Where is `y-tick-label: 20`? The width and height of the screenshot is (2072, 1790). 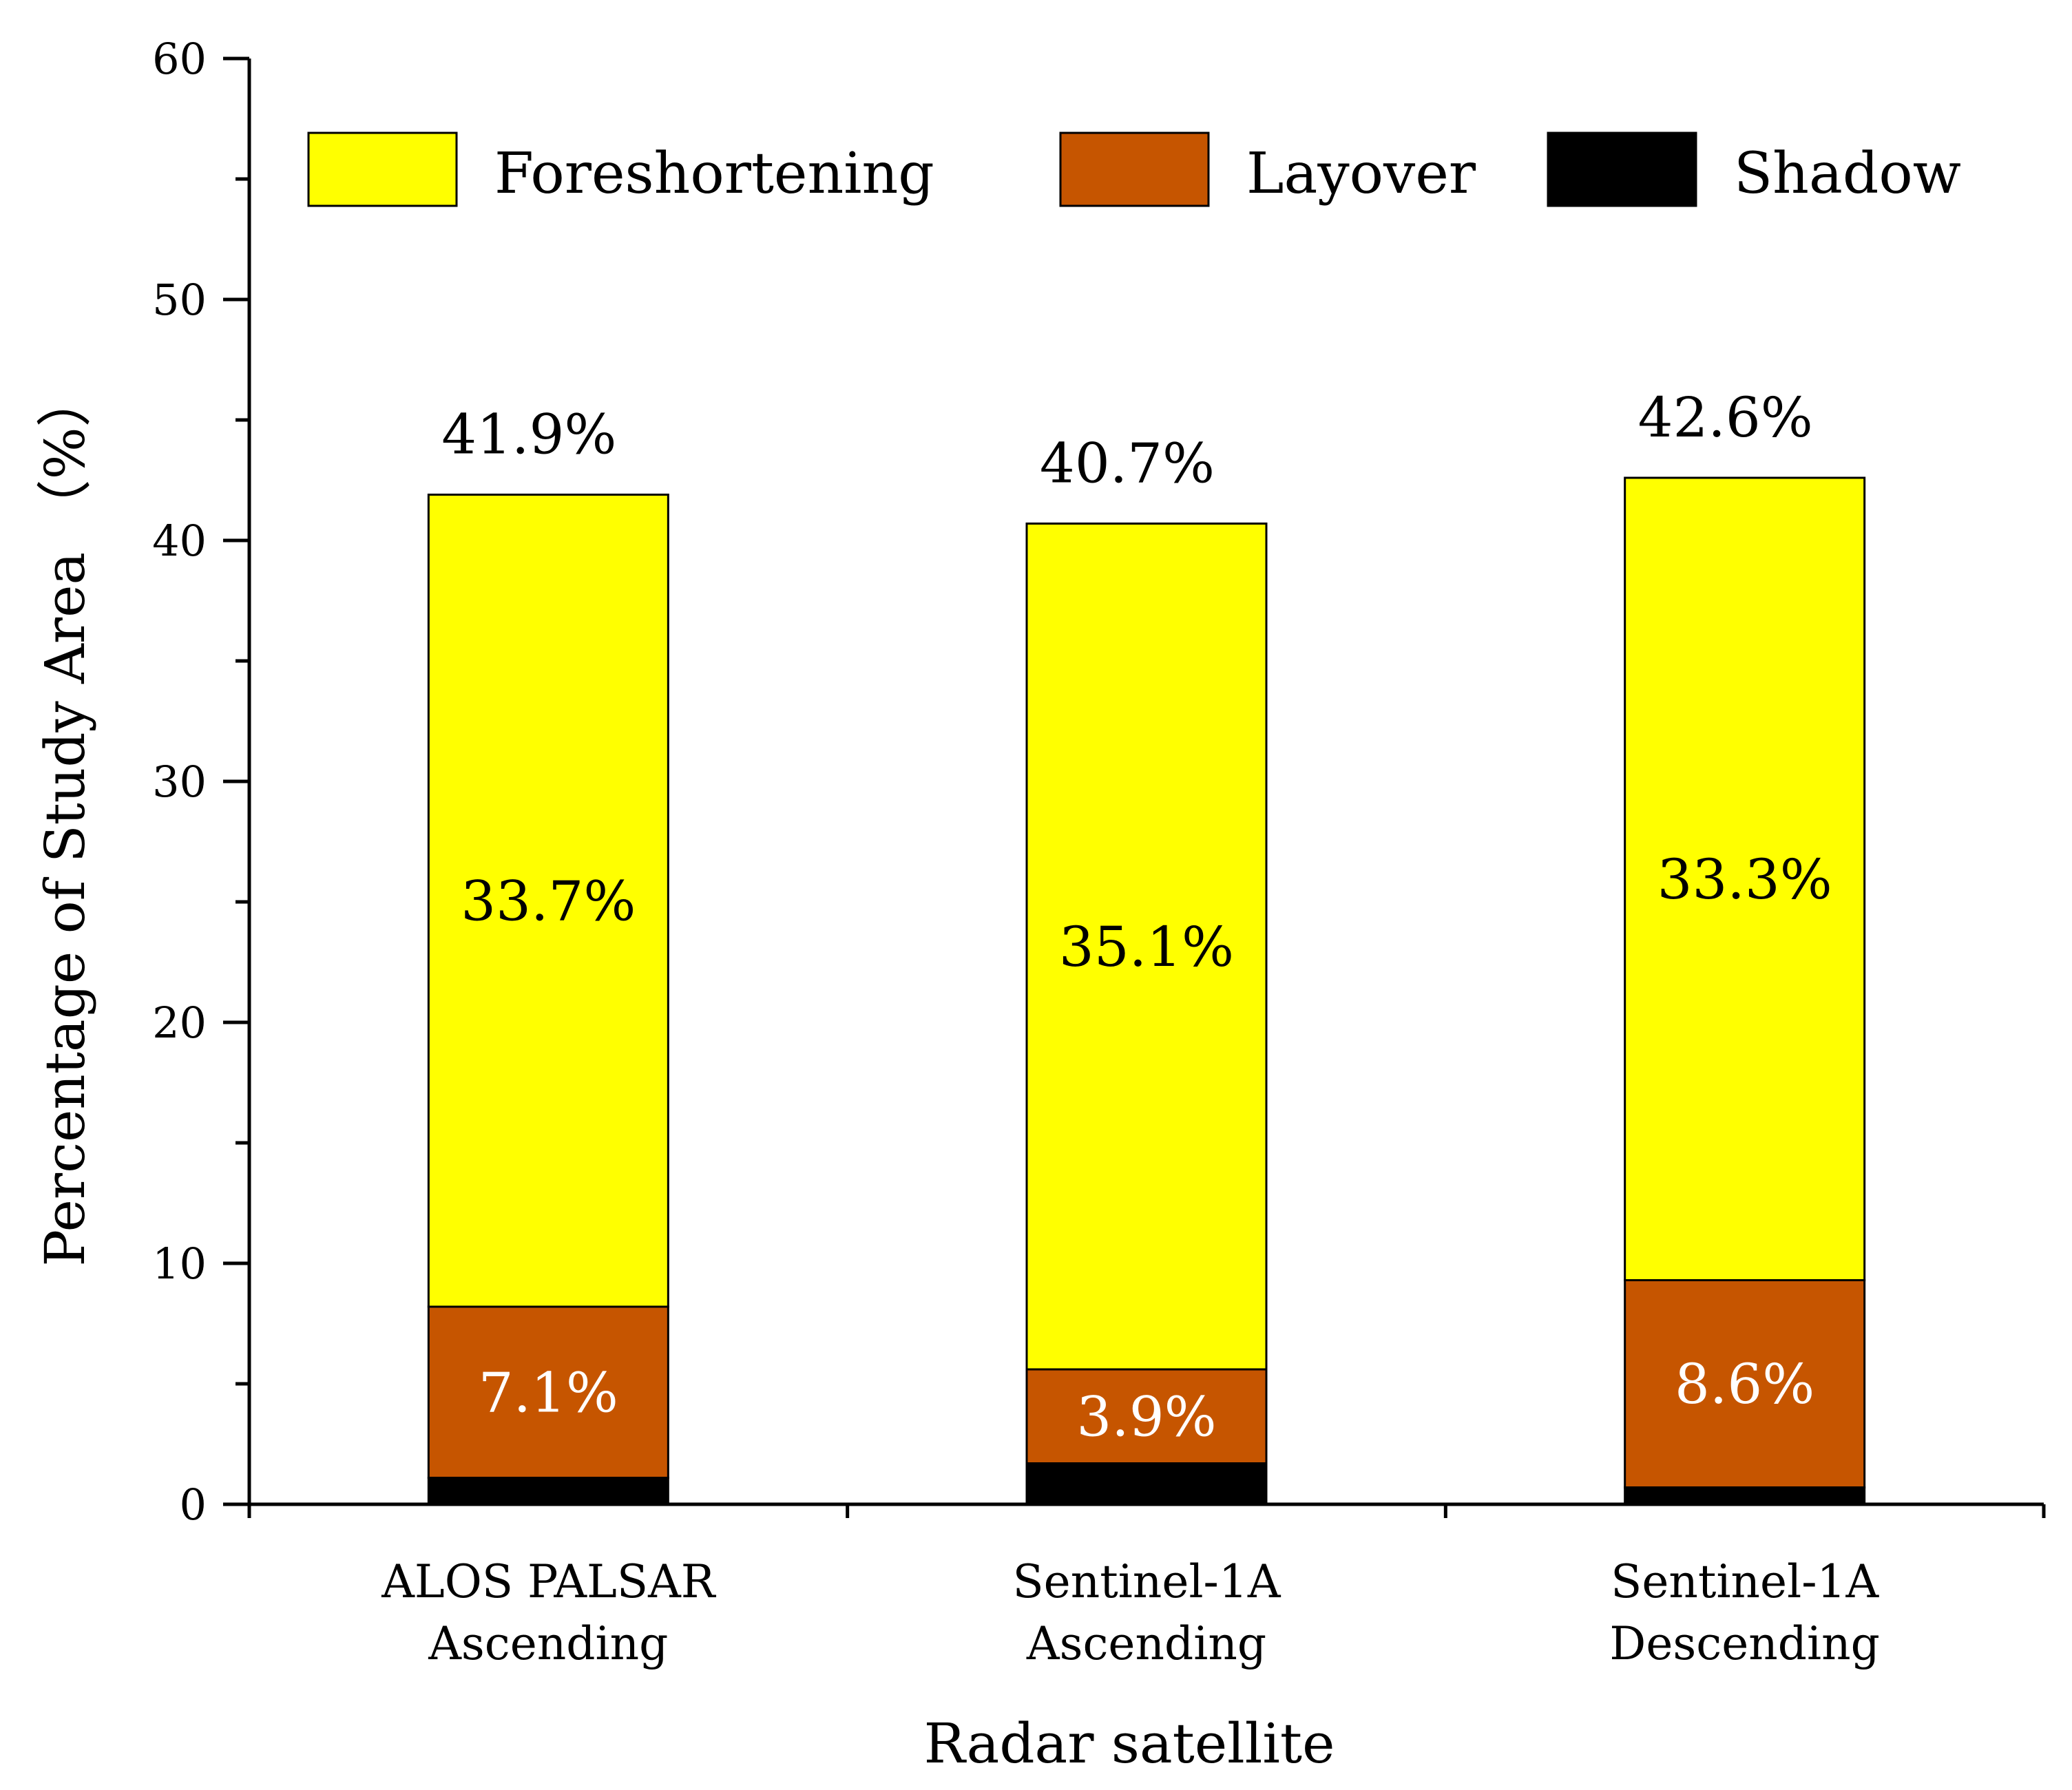 y-tick-label: 20 is located at coordinates (180, 1023).